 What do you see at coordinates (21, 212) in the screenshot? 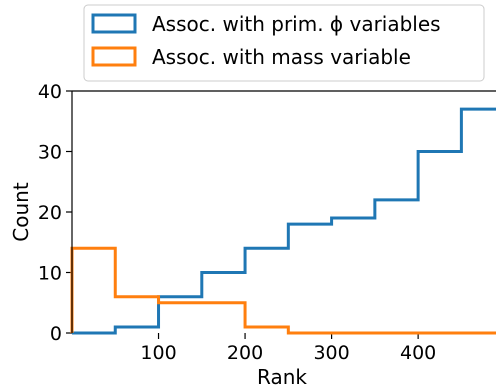
I see `y-axis-label: Count` at bounding box center [21, 212].